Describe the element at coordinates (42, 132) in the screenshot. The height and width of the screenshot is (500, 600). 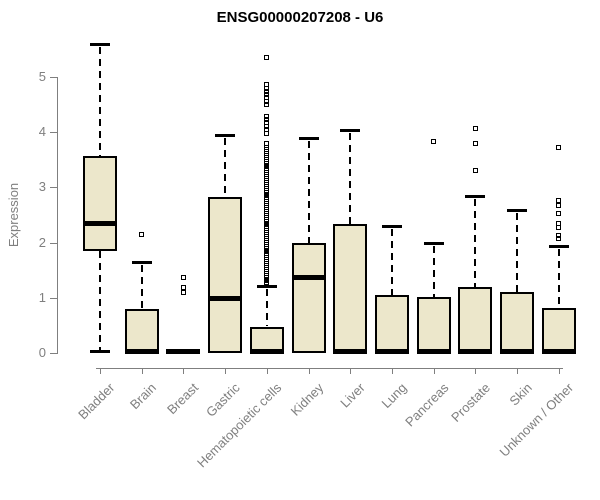
I see `y-tick-label: 4` at that location.